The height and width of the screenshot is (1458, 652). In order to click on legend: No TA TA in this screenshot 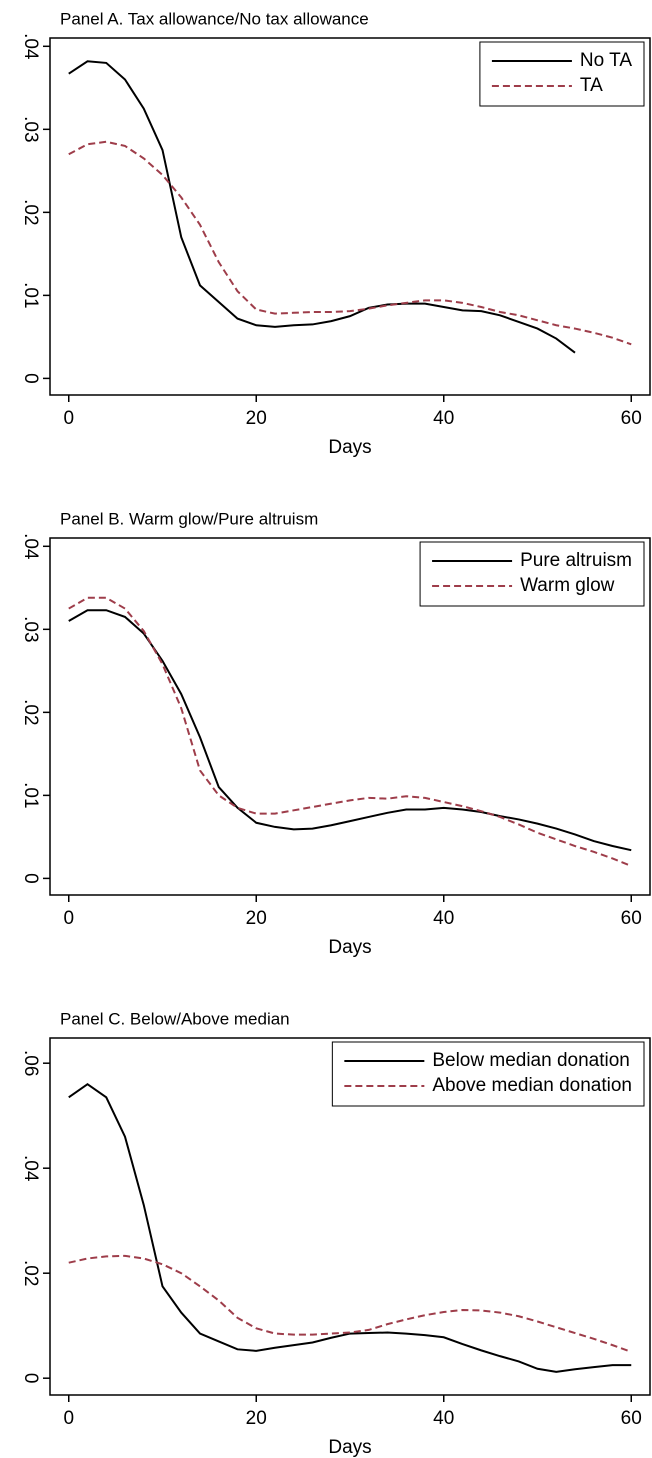, I will do `click(562, 74)`.